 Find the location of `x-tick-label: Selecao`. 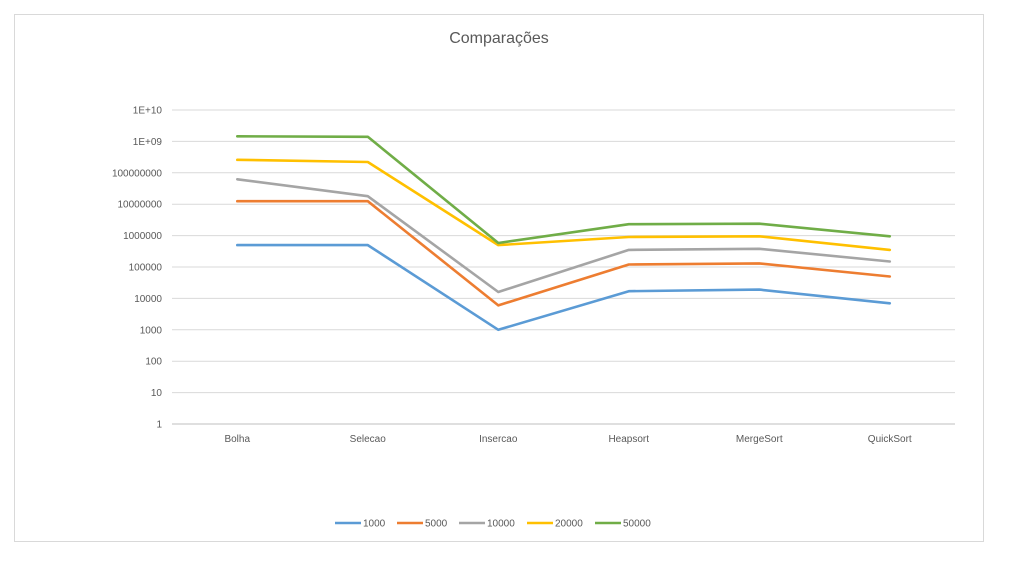

x-tick-label: Selecao is located at coordinates (368, 439).